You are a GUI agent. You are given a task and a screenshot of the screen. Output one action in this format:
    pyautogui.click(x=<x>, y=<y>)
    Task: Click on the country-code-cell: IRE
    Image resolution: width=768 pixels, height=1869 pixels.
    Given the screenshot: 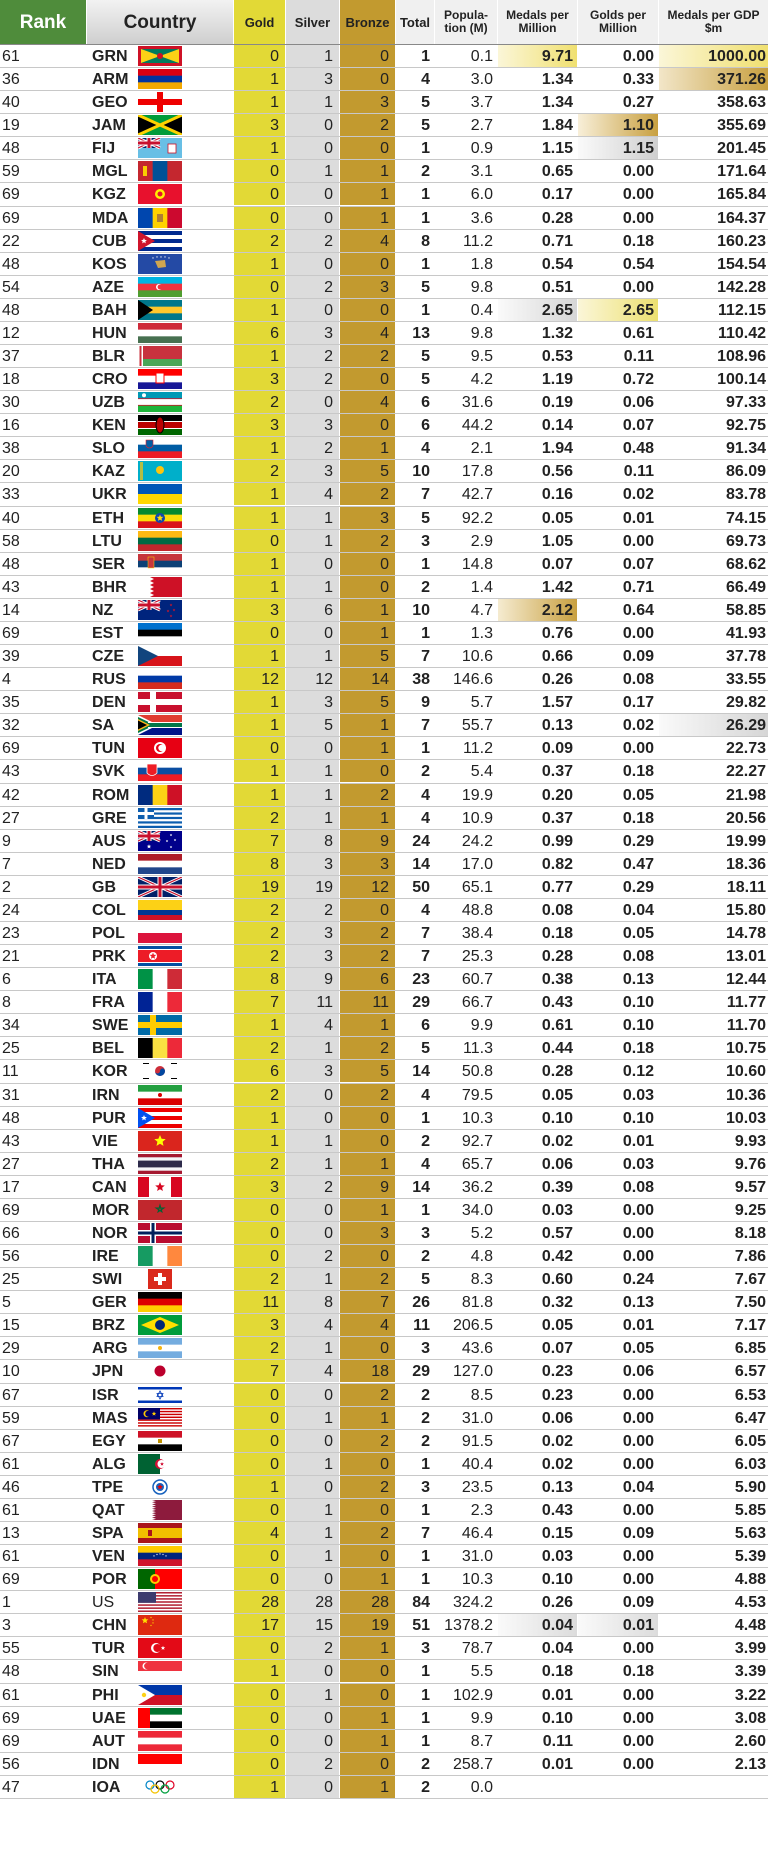 What is the action you would take?
    pyautogui.click(x=105, y=1257)
    